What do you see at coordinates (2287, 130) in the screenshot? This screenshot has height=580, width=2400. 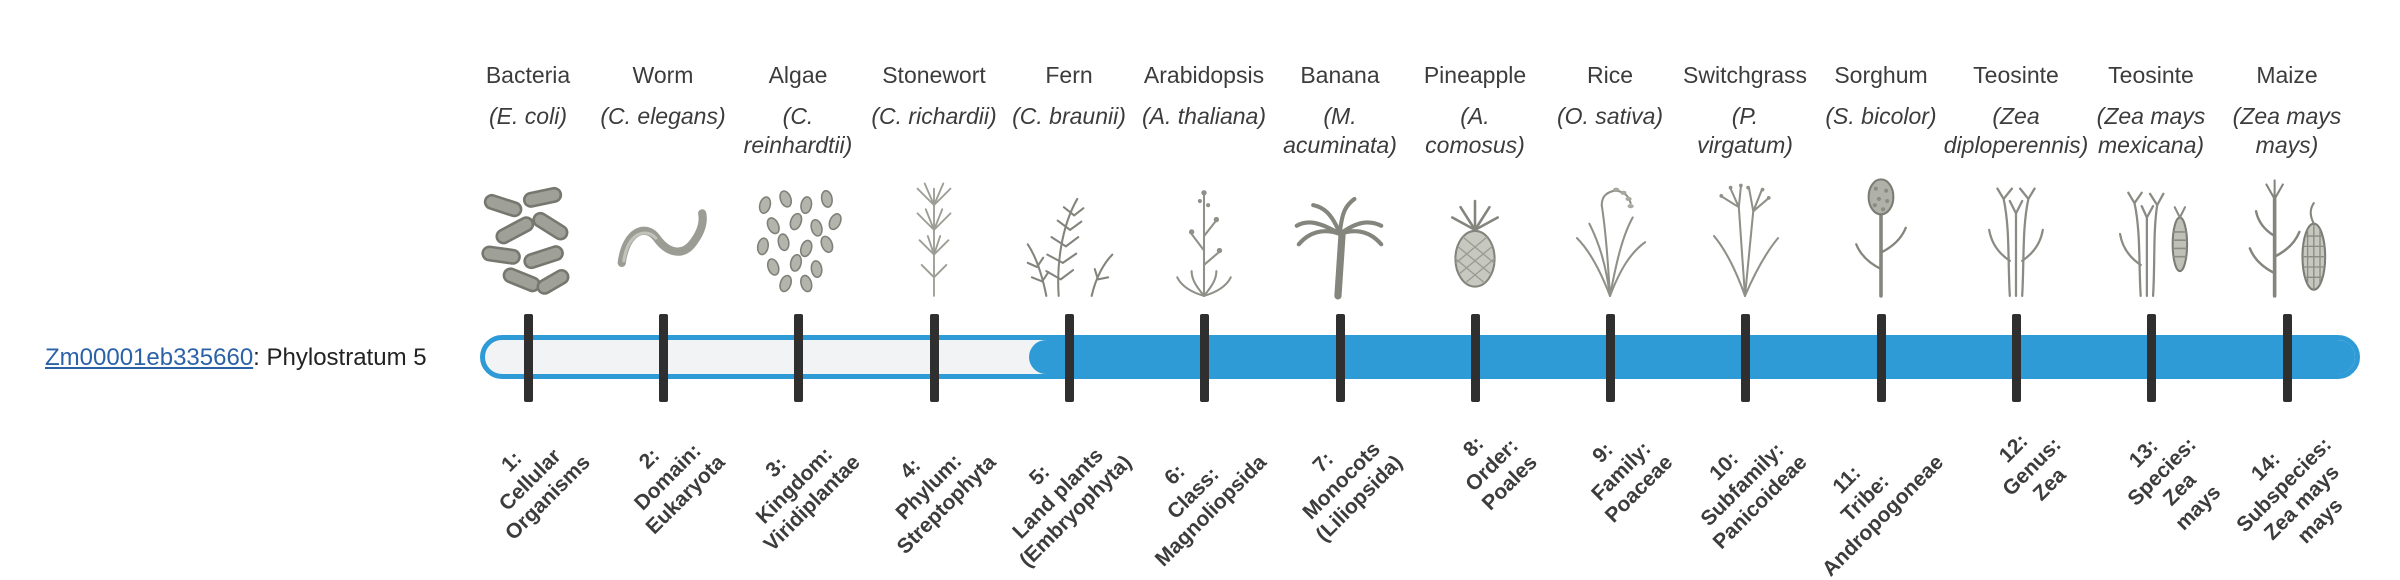 I see `organism-scientific-name: (Zea mays mays)` at bounding box center [2287, 130].